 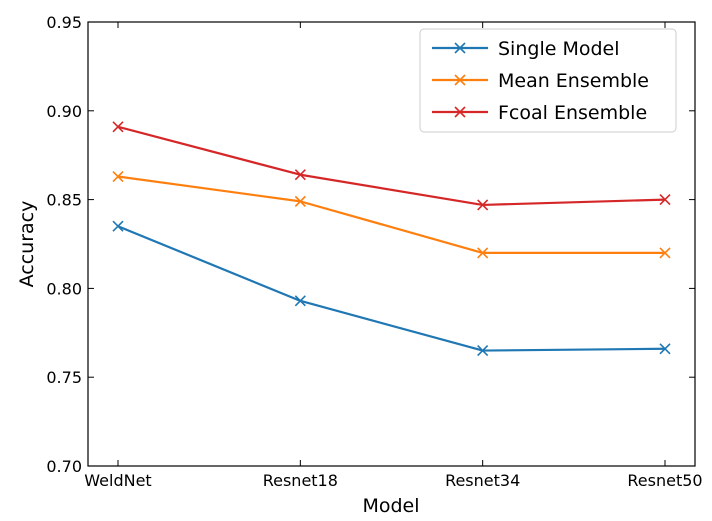 I want to click on y-tick-label: 0.70, so click(x=64, y=466).